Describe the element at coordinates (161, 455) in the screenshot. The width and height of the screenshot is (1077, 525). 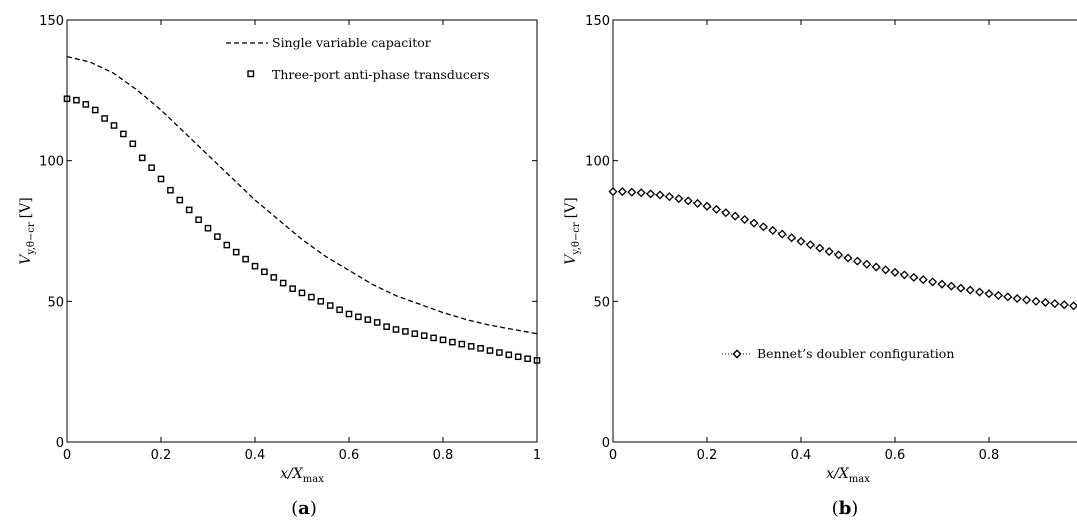
I see `x-tick-label: 0.2` at that location.